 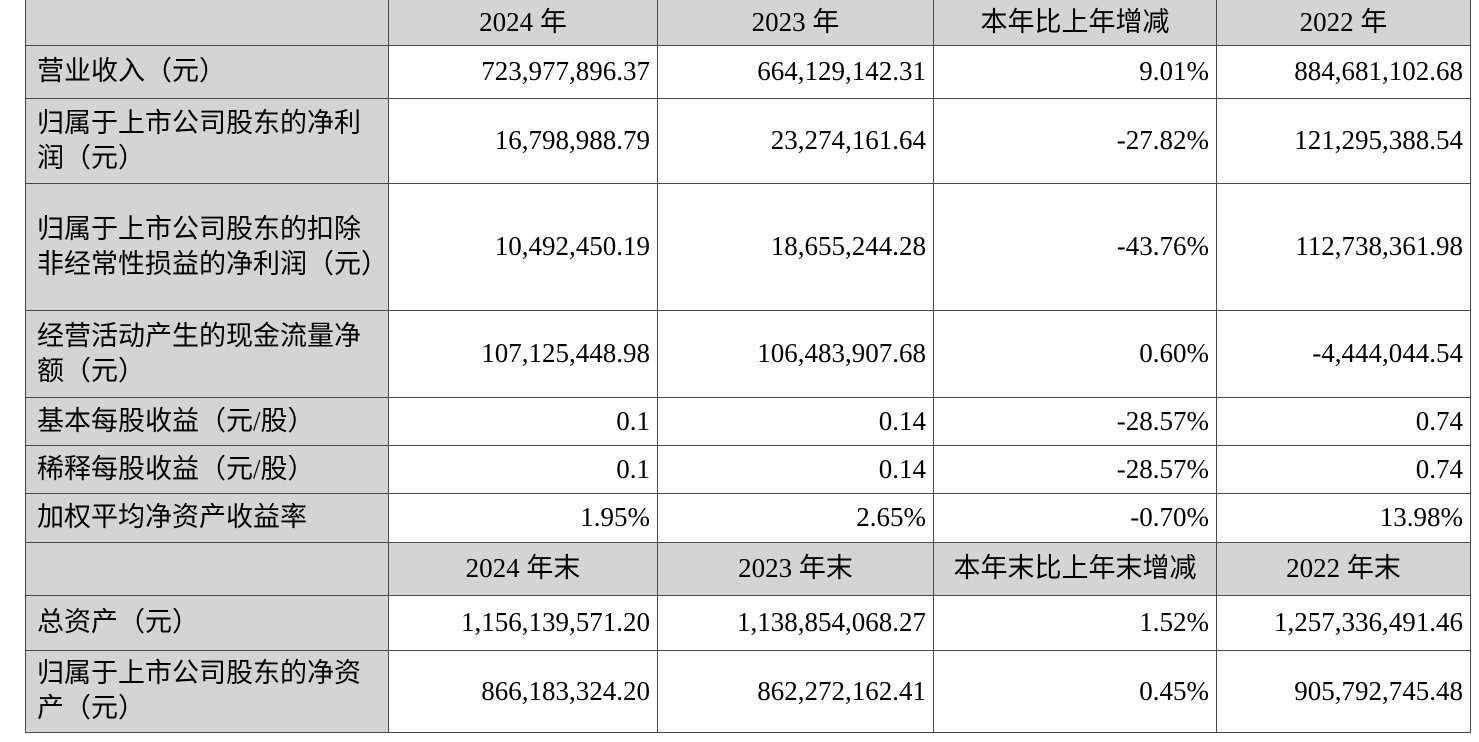 What do you see at coordinates (1075, 140) in the screenshot?
I see `value-change: -27.82%` at bounding box center [1075, 140].